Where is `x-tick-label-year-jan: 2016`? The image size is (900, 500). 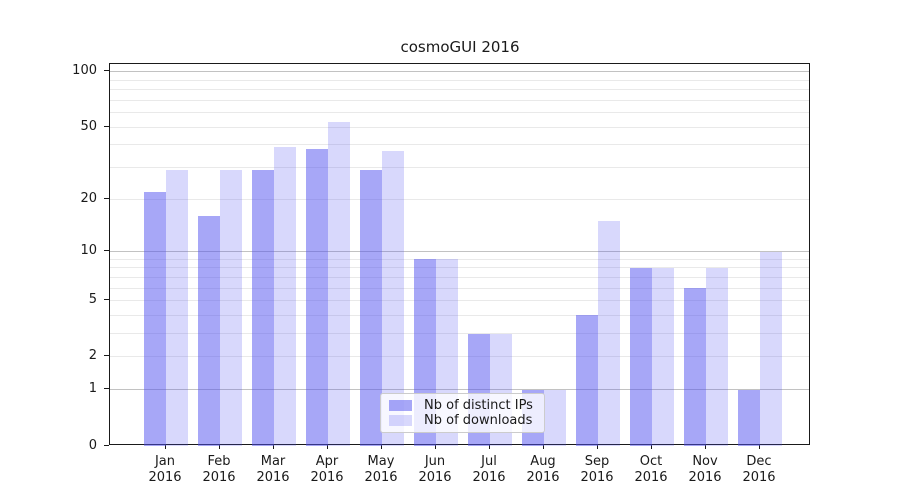 x-tick-label-year-jan: 2016 is located at coordinates (165, 477).